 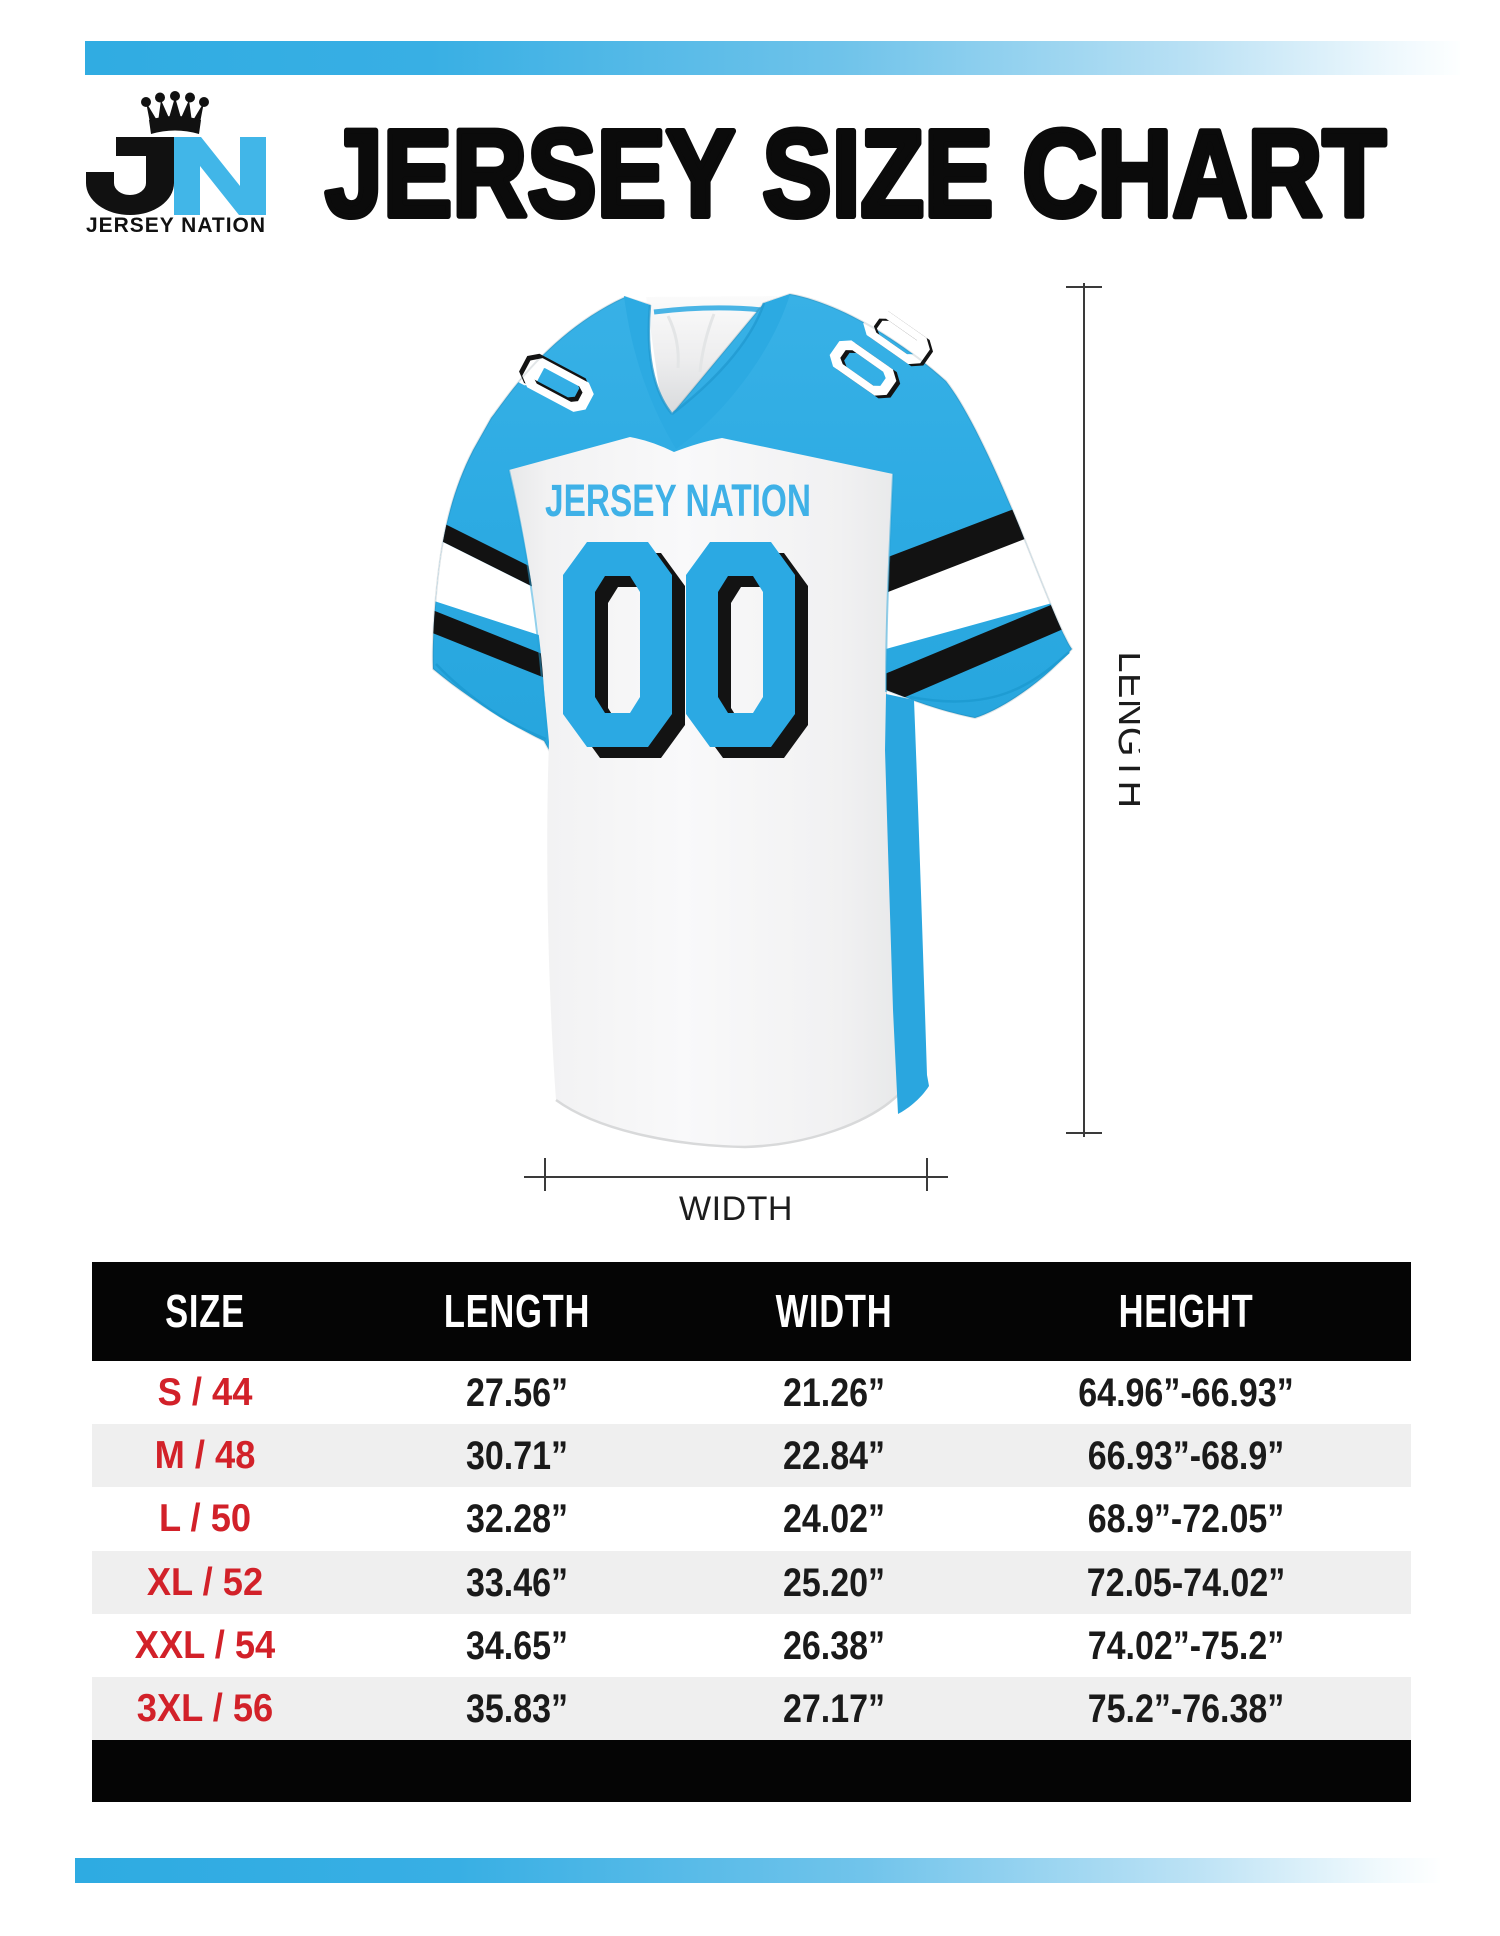 I want to click on svg-text: LENGTH, so click(x=1125, y=729).